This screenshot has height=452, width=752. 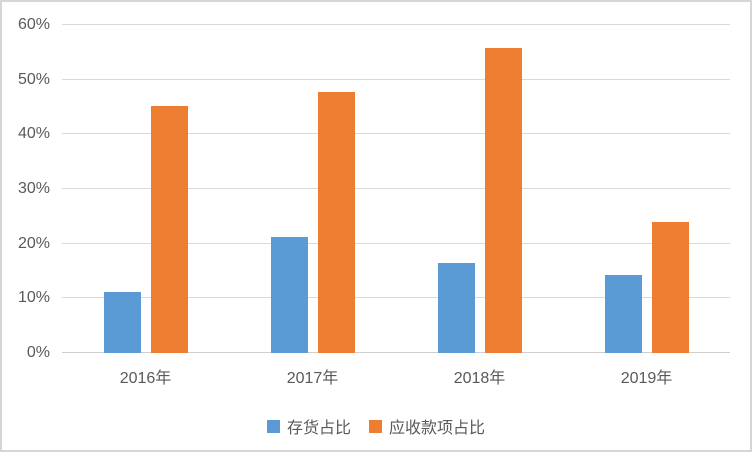 I want to click on y-tick-label-0: 0%, so click(x=38, y=352).